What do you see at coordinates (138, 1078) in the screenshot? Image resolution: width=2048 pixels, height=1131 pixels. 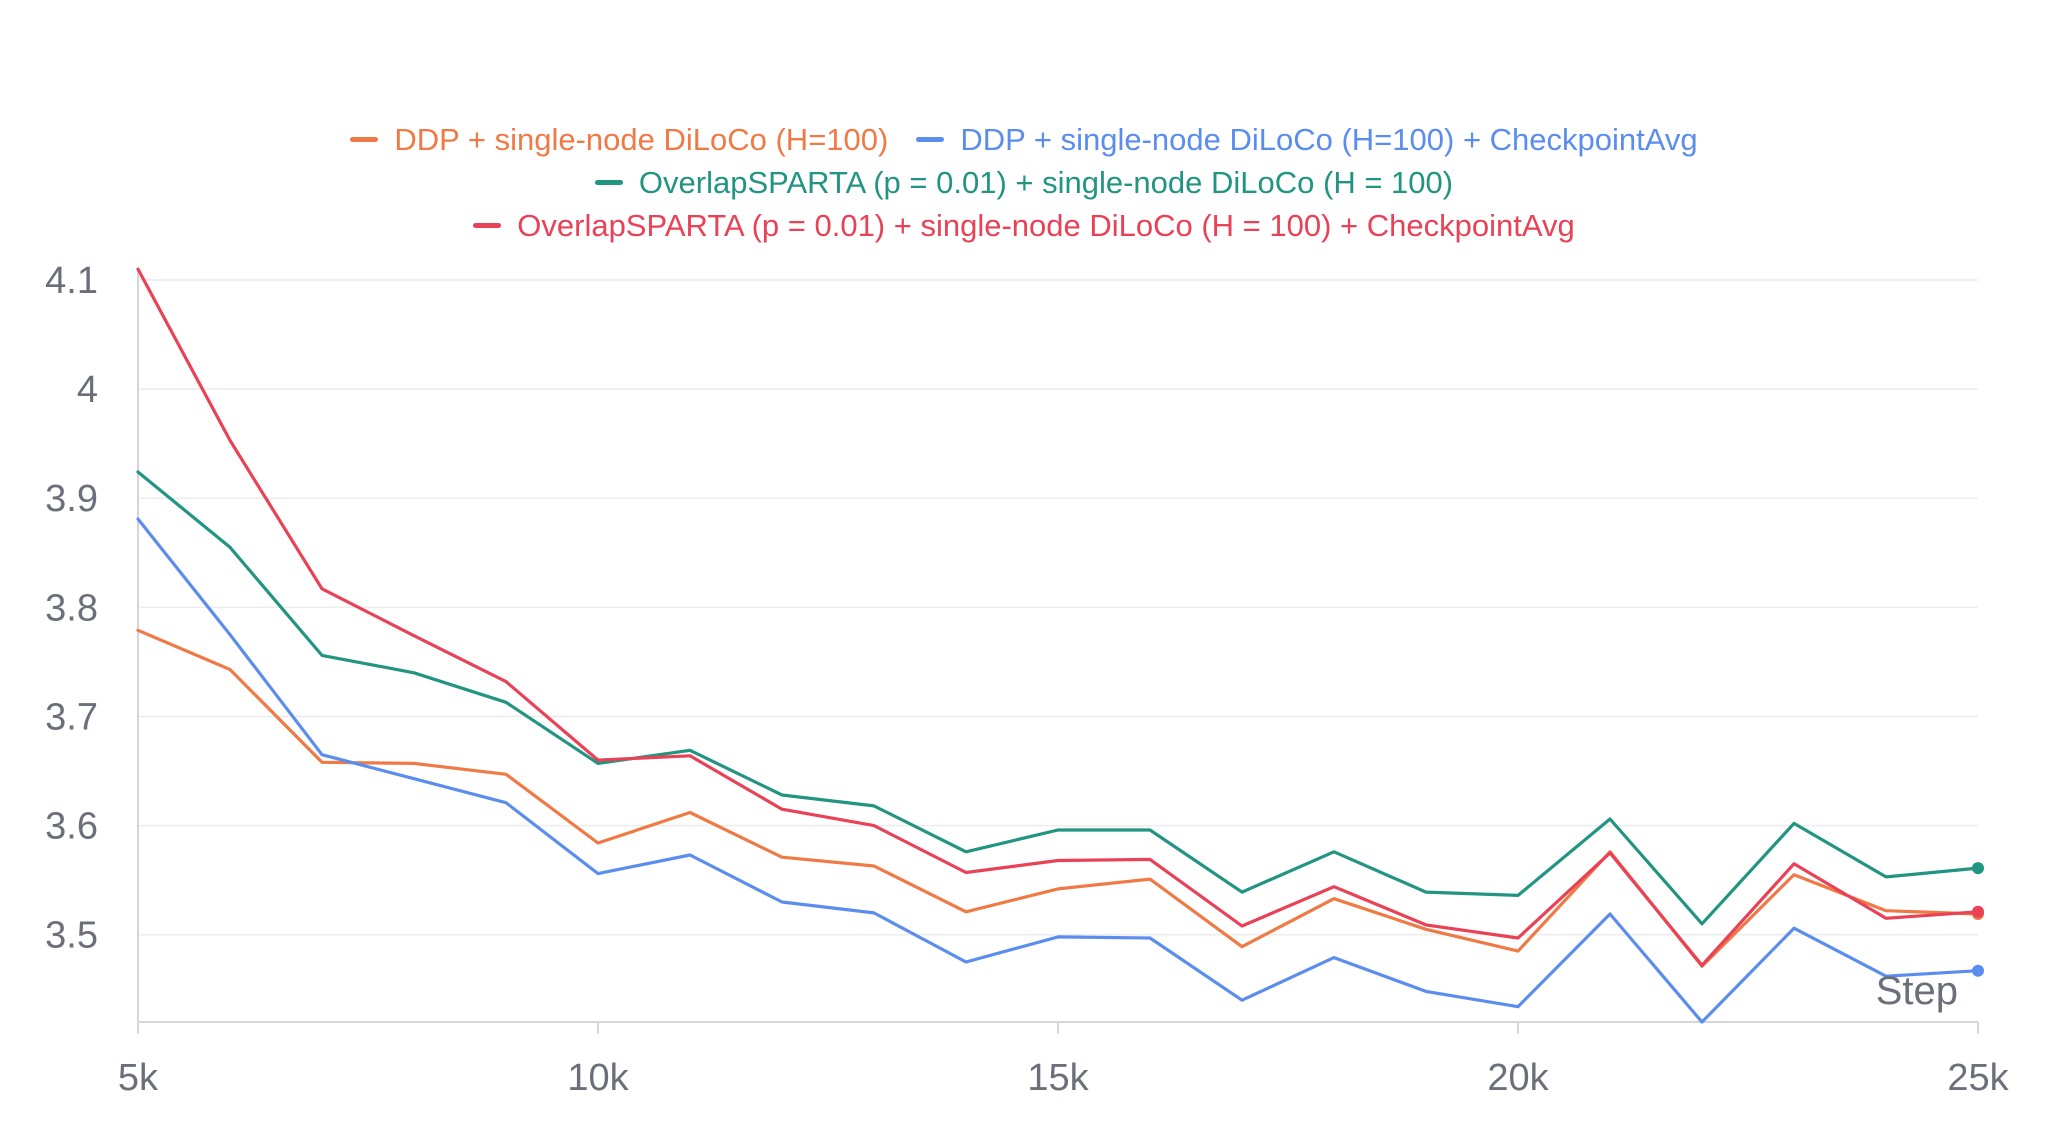 I see `x-tick-label: 5k` at bounding box center [138, 1078].